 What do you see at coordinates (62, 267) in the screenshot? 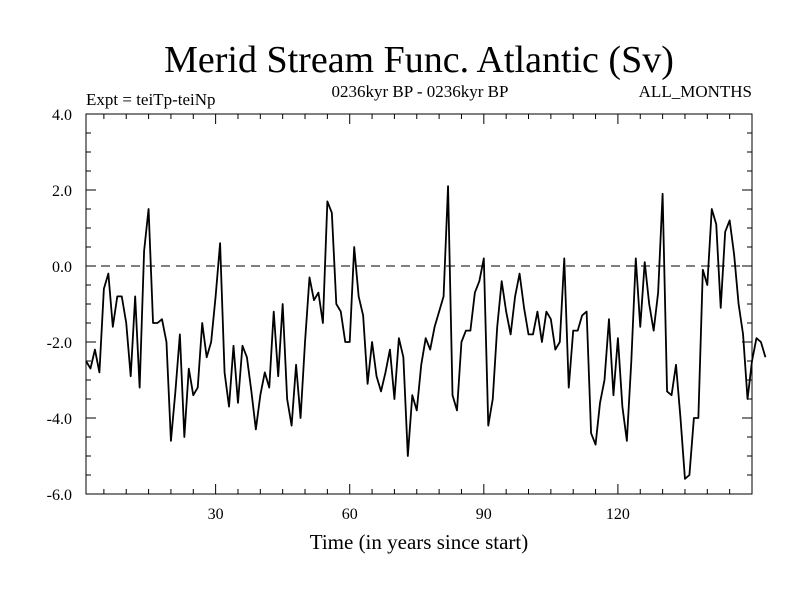
I see `y-tick-label: 0.0` at bounding box center [62, 267].